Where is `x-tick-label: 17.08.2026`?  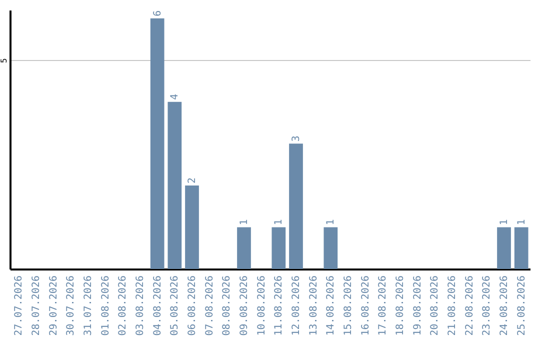
x-tick-label: 17.08.2026 is located at coordinates (383, 306).